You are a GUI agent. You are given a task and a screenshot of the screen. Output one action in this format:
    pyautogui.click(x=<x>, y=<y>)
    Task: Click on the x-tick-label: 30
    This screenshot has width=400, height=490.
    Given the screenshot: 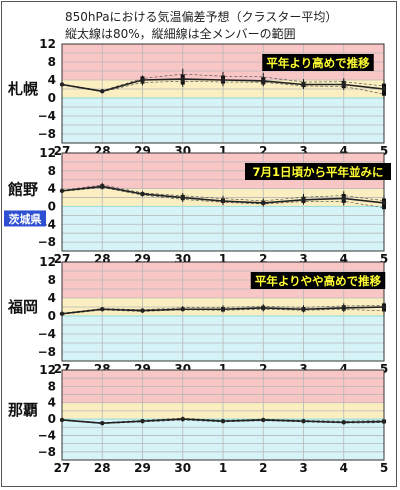 What is the action you would take?
    pyautogui.click(x=182, y=468)
    